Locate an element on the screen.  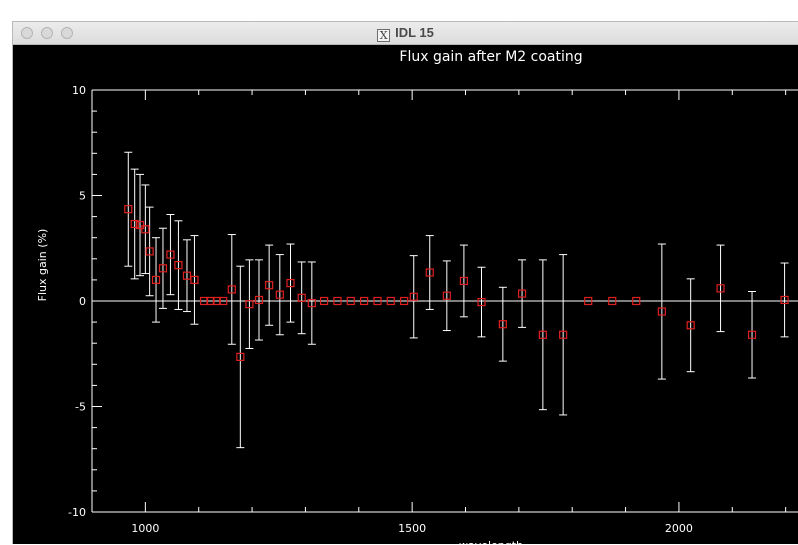
x-axis-label: wavelength is located at coordinates (491, 542).